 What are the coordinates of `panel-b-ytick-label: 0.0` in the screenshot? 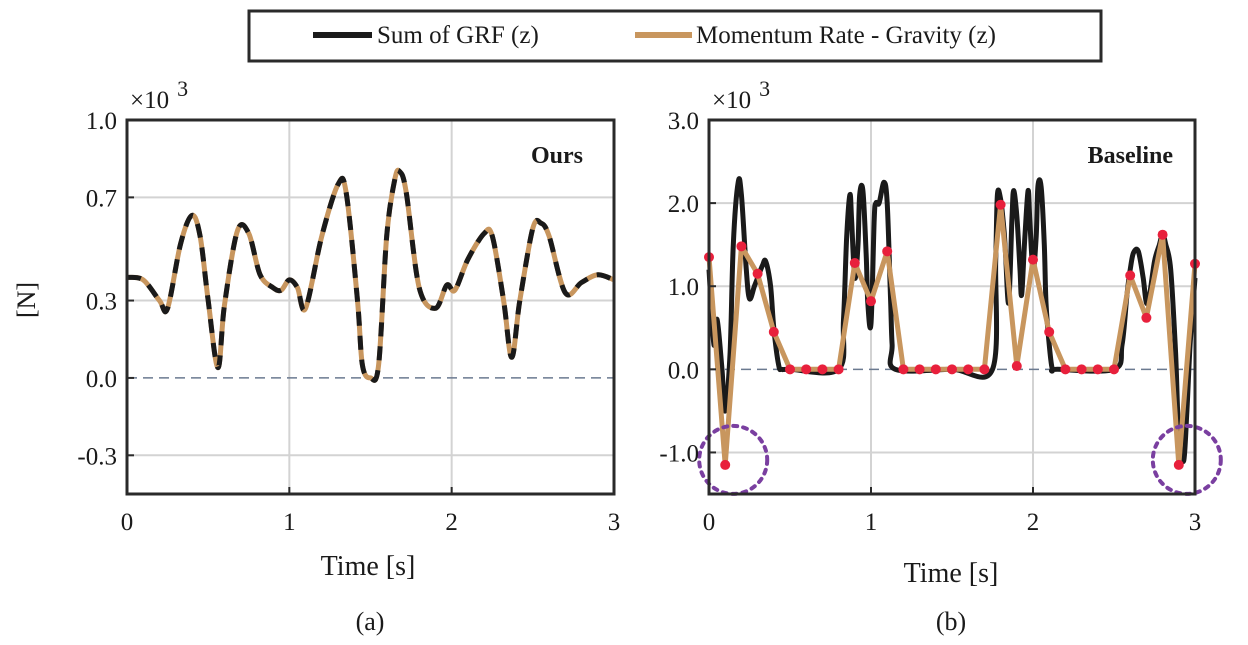 It's located at (683, 370).